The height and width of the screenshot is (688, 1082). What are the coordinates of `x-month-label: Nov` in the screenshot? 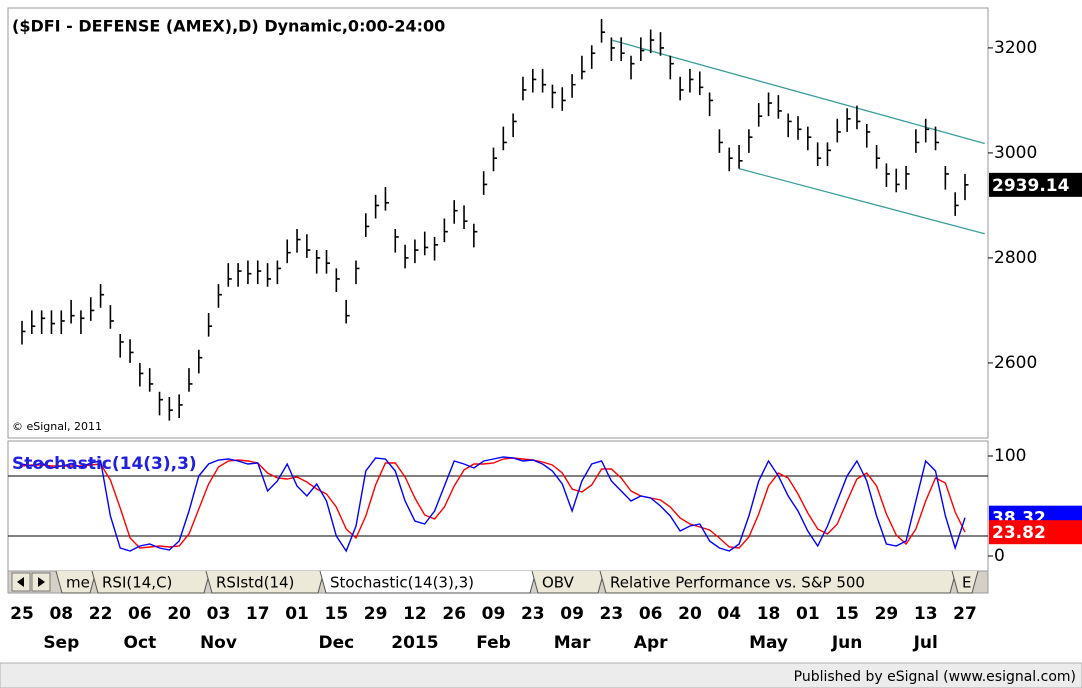 It's located at (218, 643).